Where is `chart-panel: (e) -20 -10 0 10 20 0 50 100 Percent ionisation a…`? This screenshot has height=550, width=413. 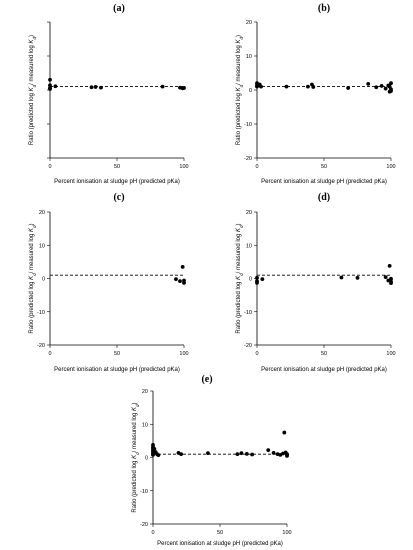
chart-panel: (e) -20 -10 0 10 20 0 50 100 Percent ionisation a… is located at coordinates (212, 460).